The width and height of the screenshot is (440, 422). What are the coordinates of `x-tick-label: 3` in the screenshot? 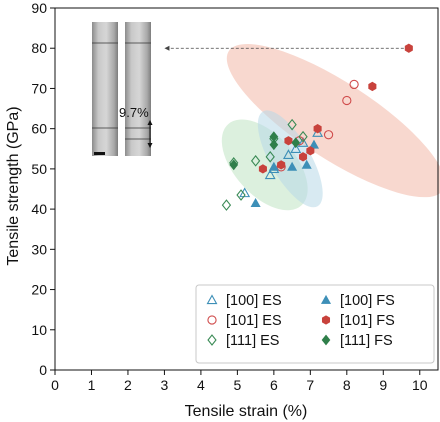 It's located at (165, 385).